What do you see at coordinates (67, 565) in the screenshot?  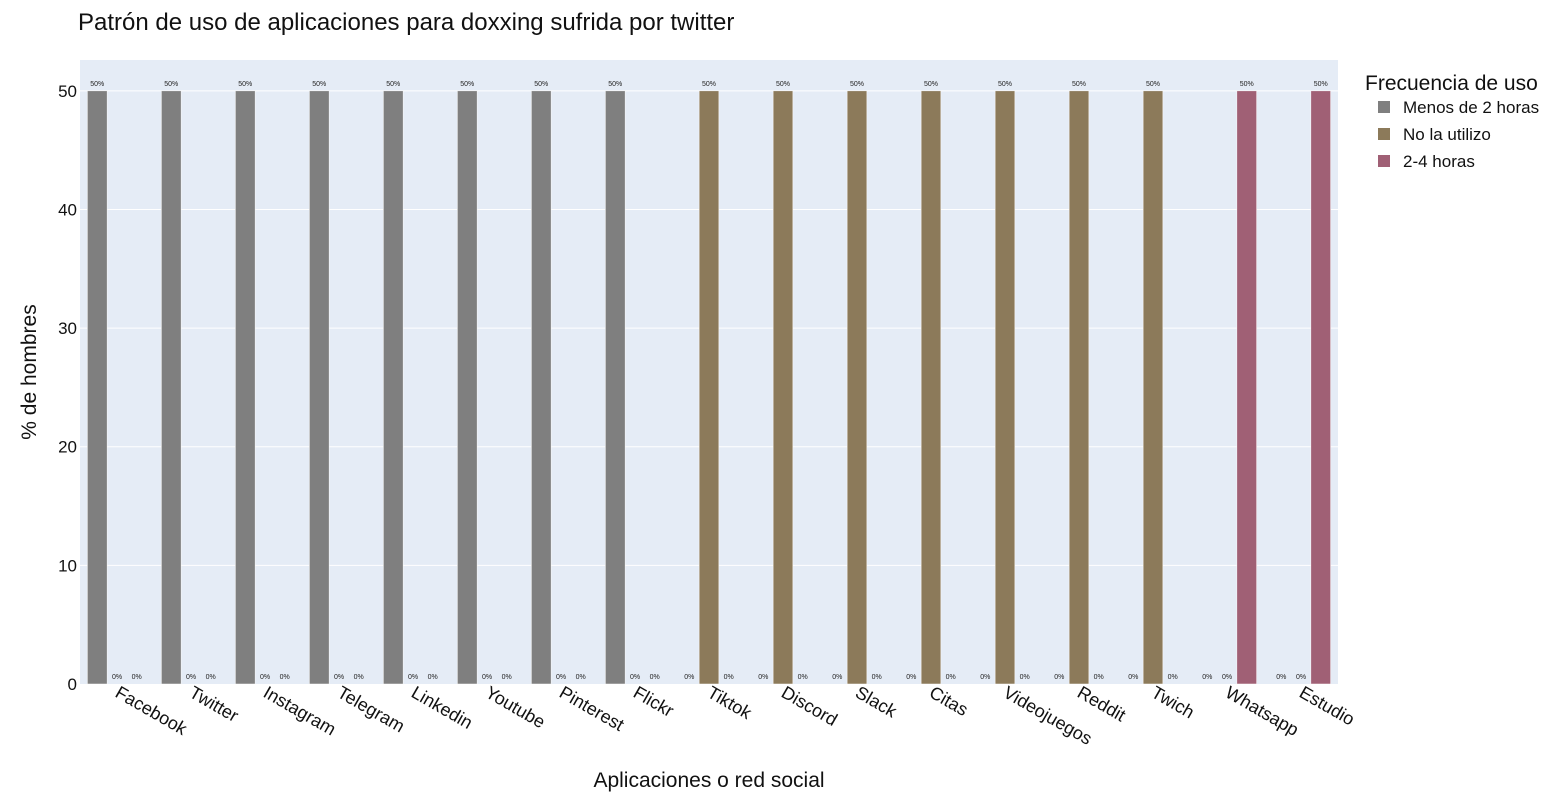 I see `y-tick-label: 10` at bounding box center [67, 565].